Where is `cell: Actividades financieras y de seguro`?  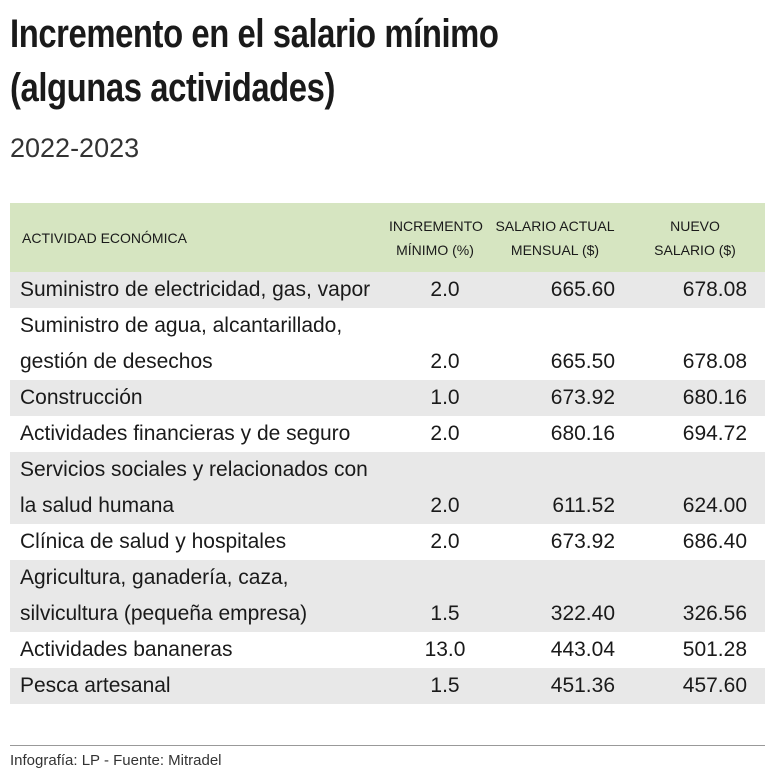 cell: Actividades financieras y de seguro is located at coordinates (185, 433).